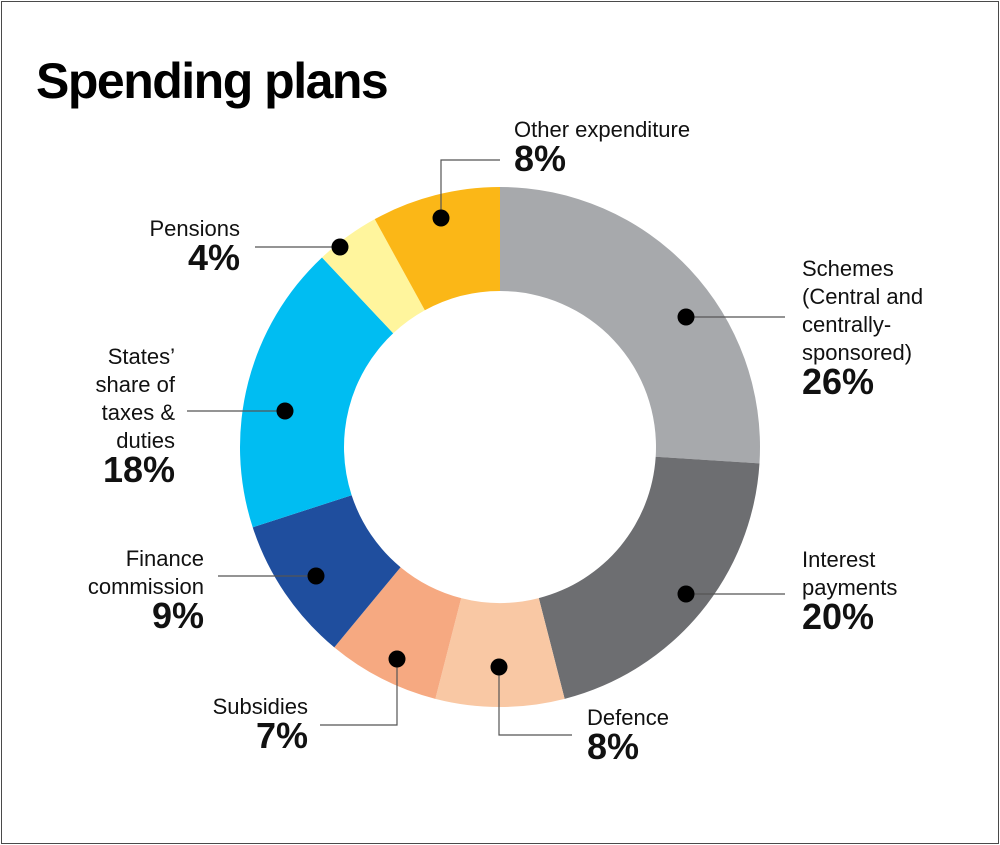  Describe the element at coordinates (499, 667) in the screenshot. I see `marker-dot-defence` at that location.